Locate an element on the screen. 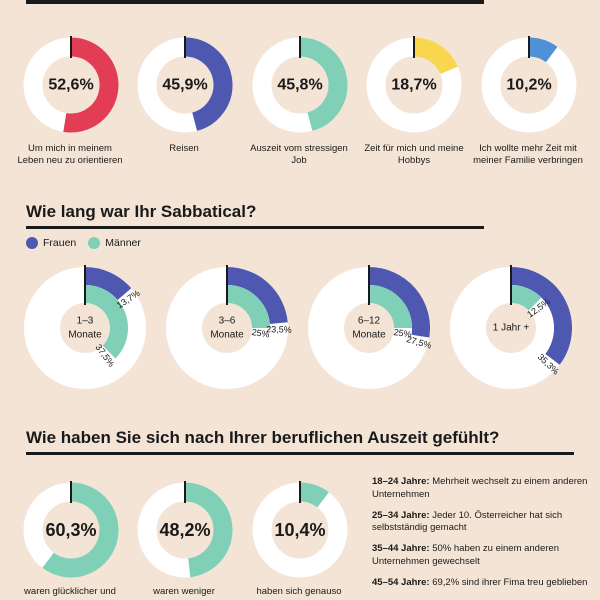 The width and height of the screenshot is (600, 600). reason-caption: Zeit für mich und meine Hobbys is located at coordinates (414, 155).